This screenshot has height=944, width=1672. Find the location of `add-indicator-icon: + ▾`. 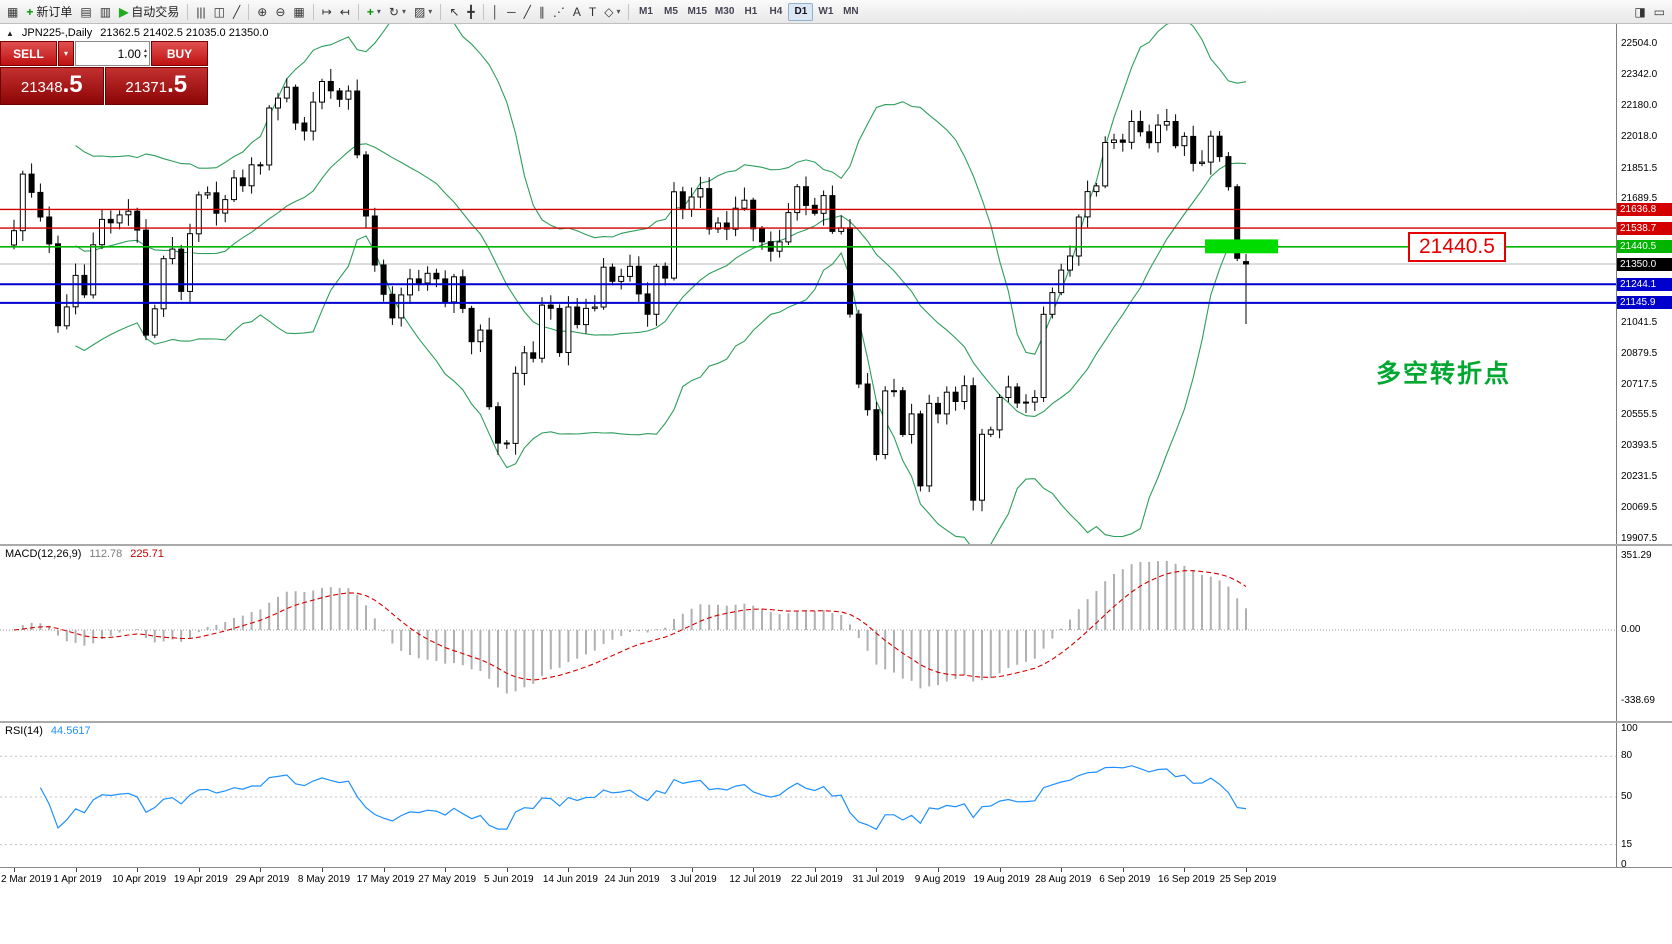

add-indicator-icon: + ▾ is located at coordinates (374, 12).